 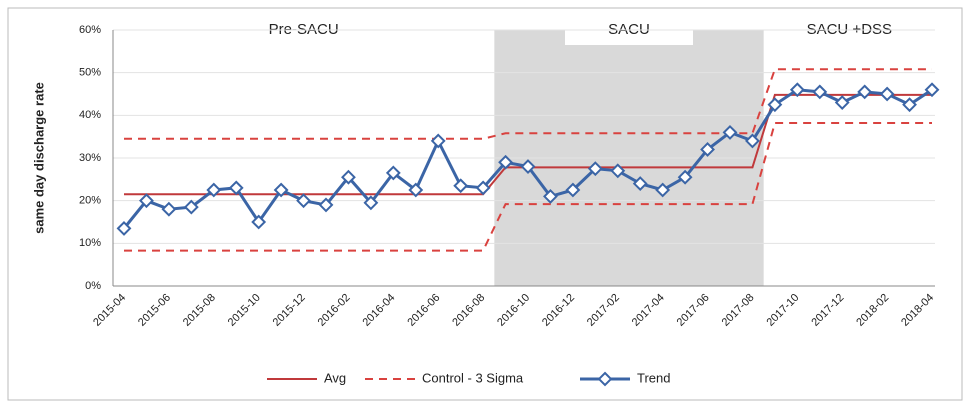 I want to click on y-tick-label: 30%, so click(x=90, y=158).